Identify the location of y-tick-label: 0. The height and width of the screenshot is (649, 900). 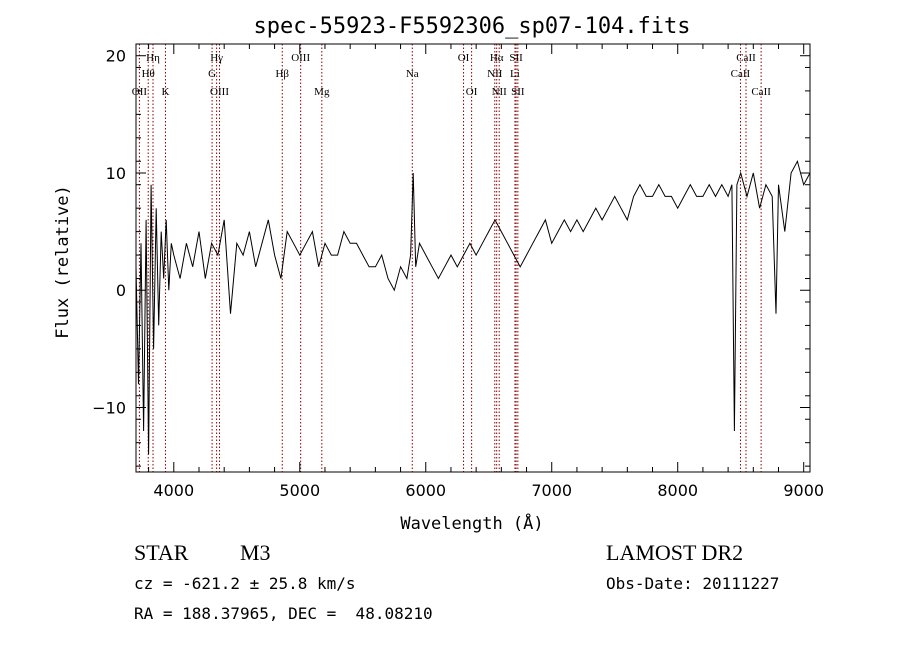
(121, 290).